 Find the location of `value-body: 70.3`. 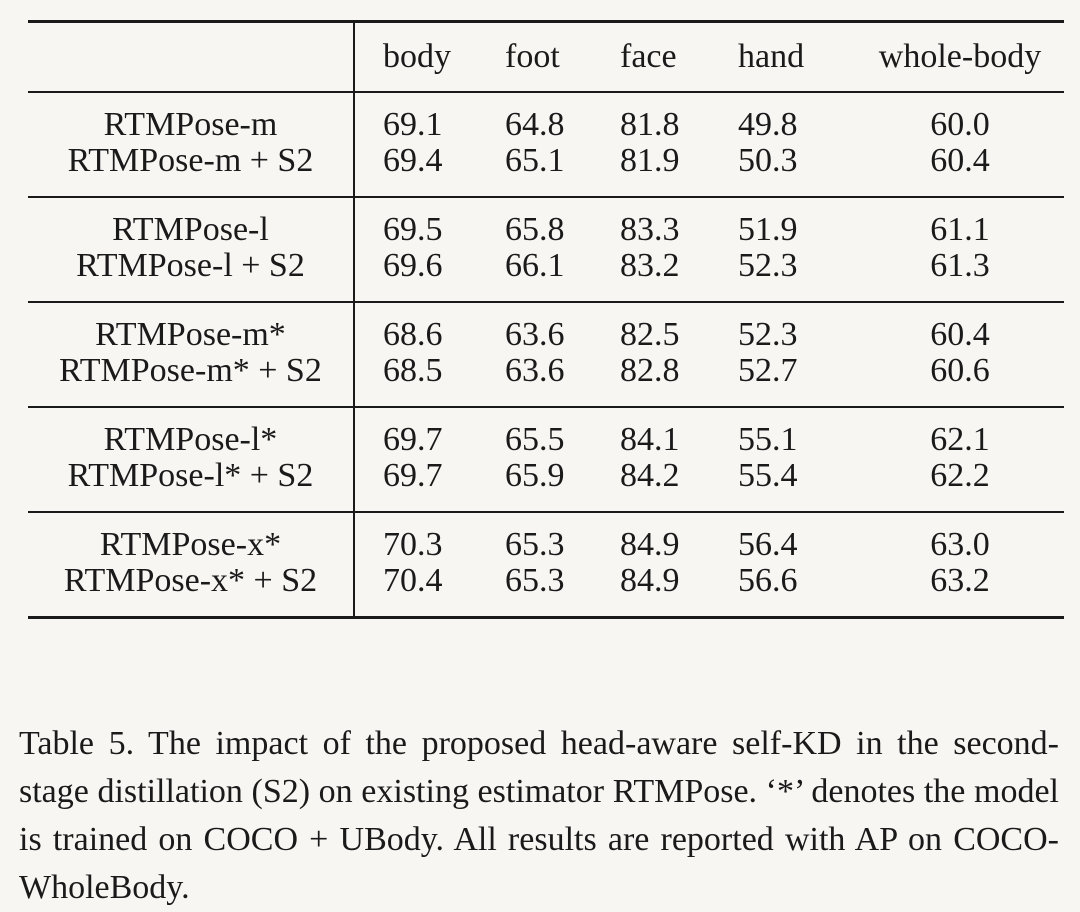

value-body: 70.3 is located at coordinates (429, 536).